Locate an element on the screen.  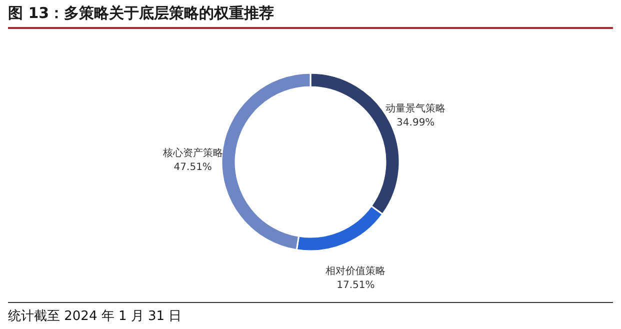
data-label: 34.99% is located at coordinates (415, 122).